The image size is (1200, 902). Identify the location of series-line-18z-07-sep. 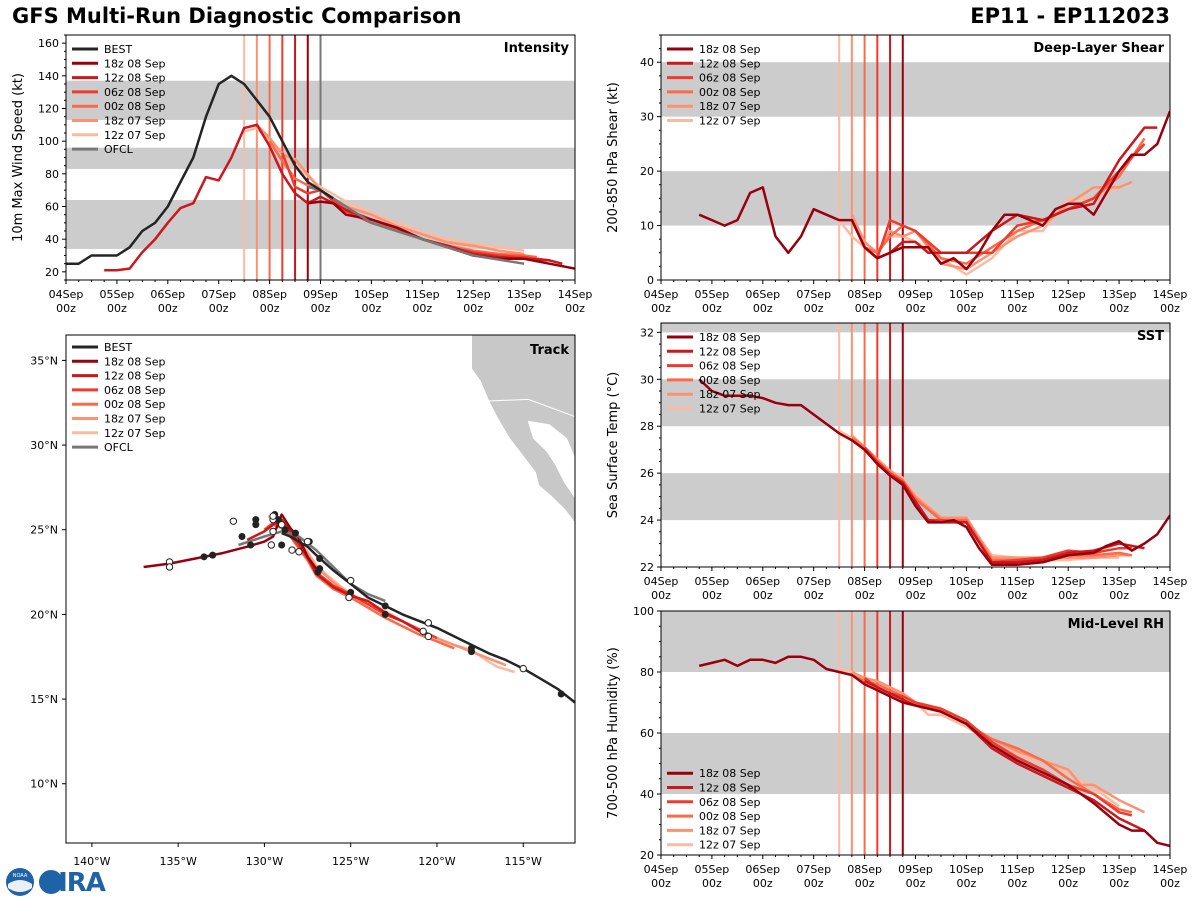
(991, 496).